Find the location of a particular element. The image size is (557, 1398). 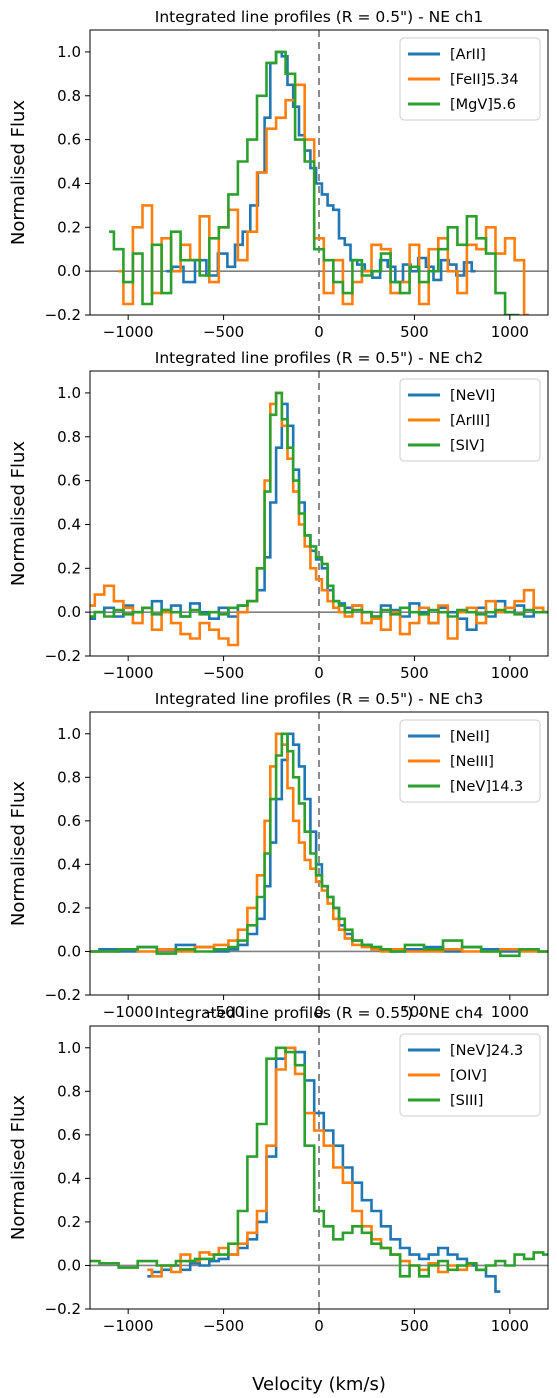

legend-label: [ArIII] is located at coordinates (470, 421).